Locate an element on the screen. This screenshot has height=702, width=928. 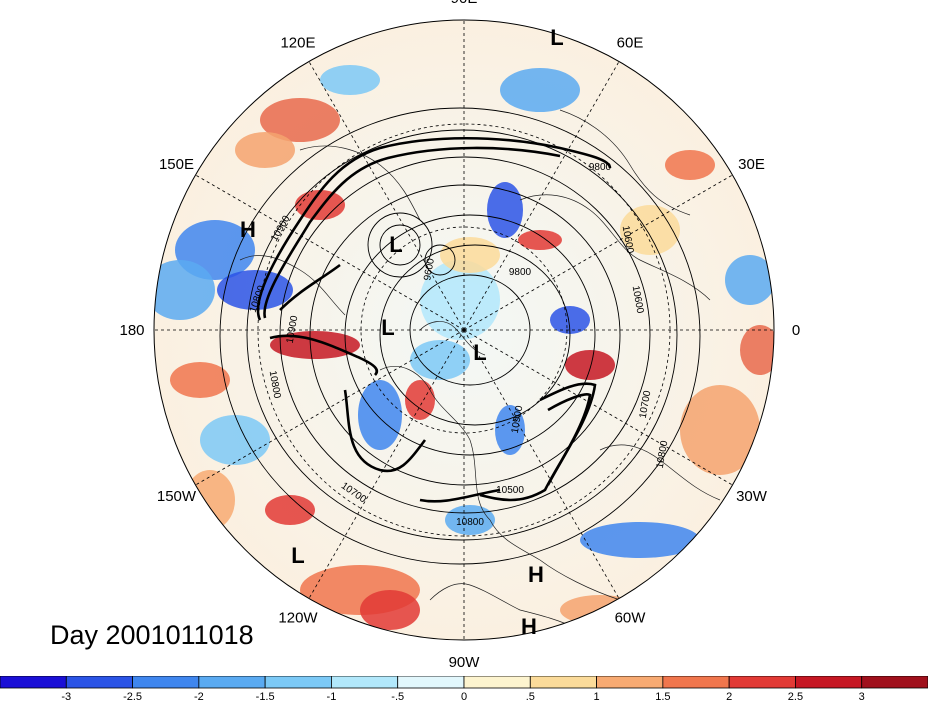
colorbar: -3 -2.5 -2 -1.5 -1 -.5 0 .5 1 1.5 2 2.5 3 is located at coordinates (464, 689).